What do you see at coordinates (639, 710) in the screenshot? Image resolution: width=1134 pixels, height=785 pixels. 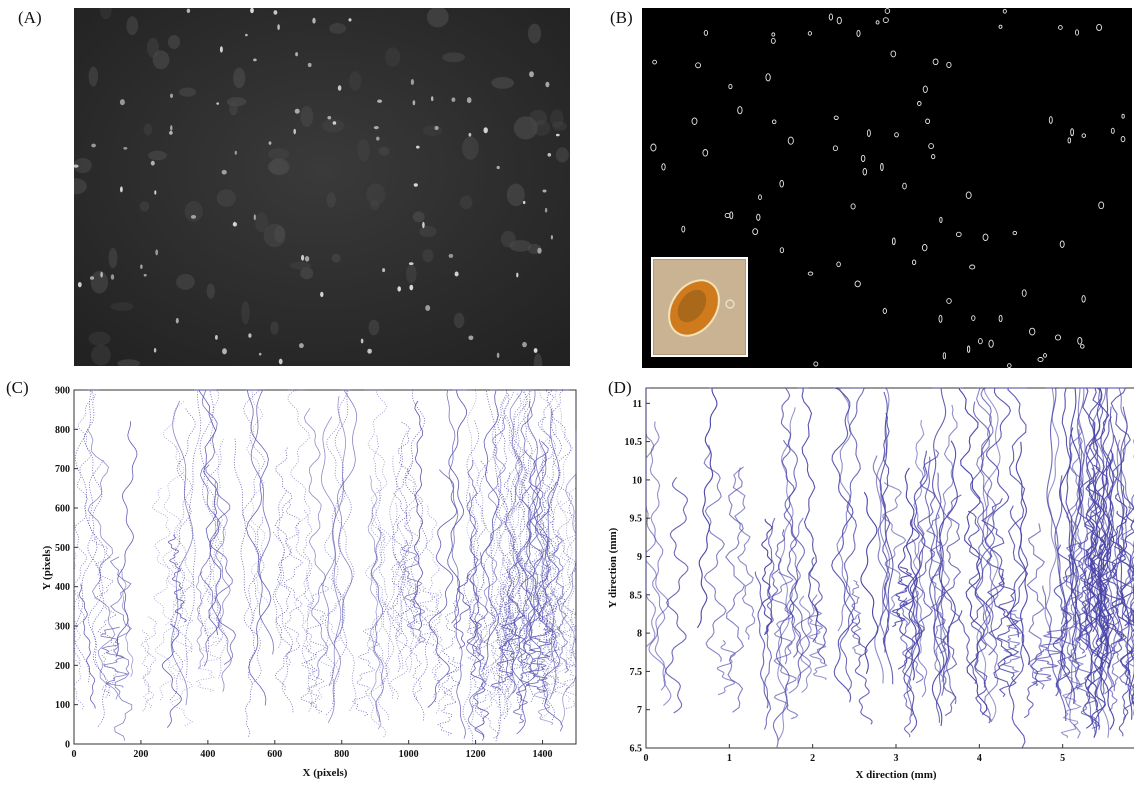 I see `y-tick-label: 7` at bounding box center [639, 710].